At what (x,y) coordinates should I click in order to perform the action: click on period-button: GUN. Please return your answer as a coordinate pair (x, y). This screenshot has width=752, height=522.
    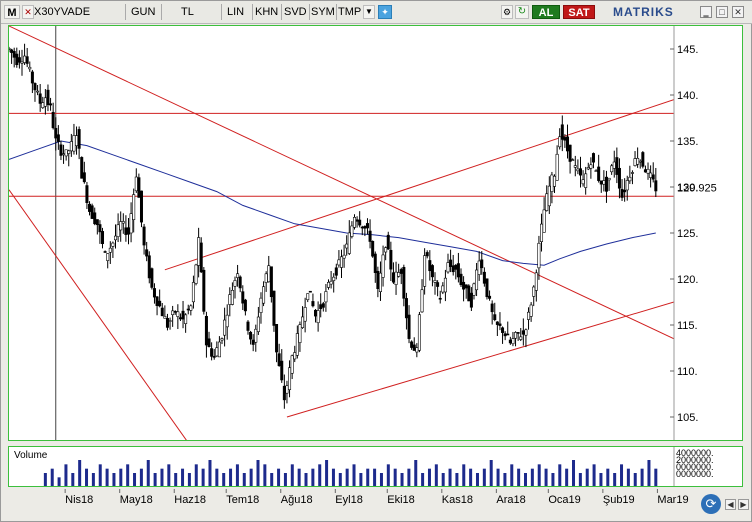
    Looking at the image, I should click on (143, 12).